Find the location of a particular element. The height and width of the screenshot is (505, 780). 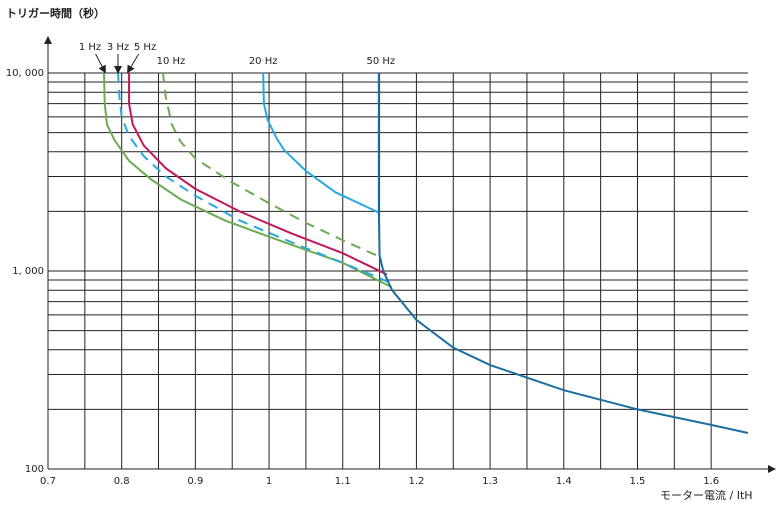

y-tick-label: 1, 000 is located at coordinates (28, 271).